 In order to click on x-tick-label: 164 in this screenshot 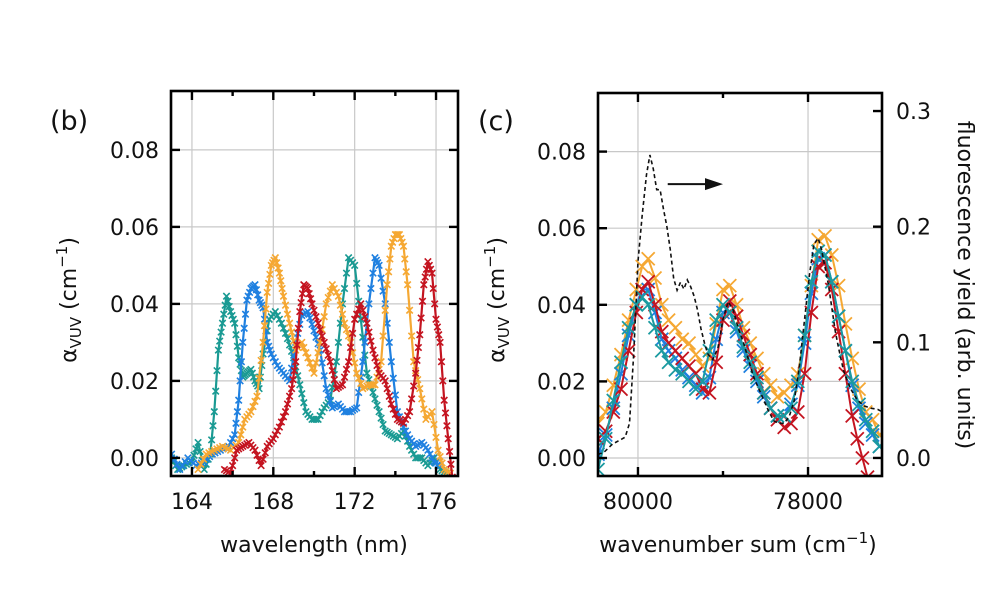, I will do `click(192, 502)`.